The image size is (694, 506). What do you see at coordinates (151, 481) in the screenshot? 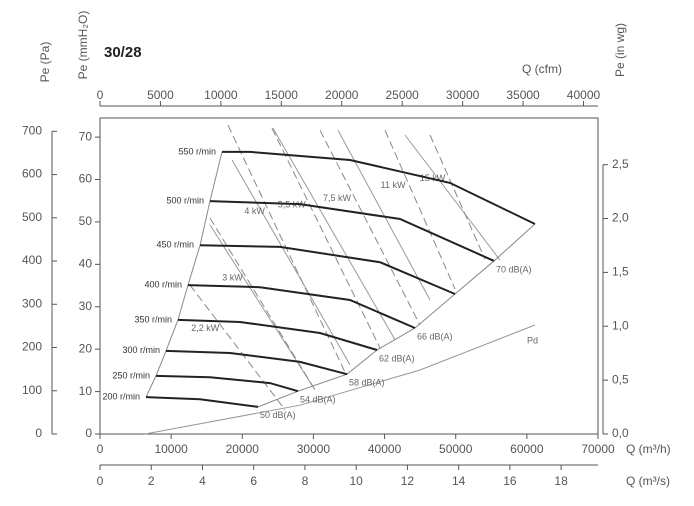
I see `x-tick-label: 2` at bounding box center [151, 481].